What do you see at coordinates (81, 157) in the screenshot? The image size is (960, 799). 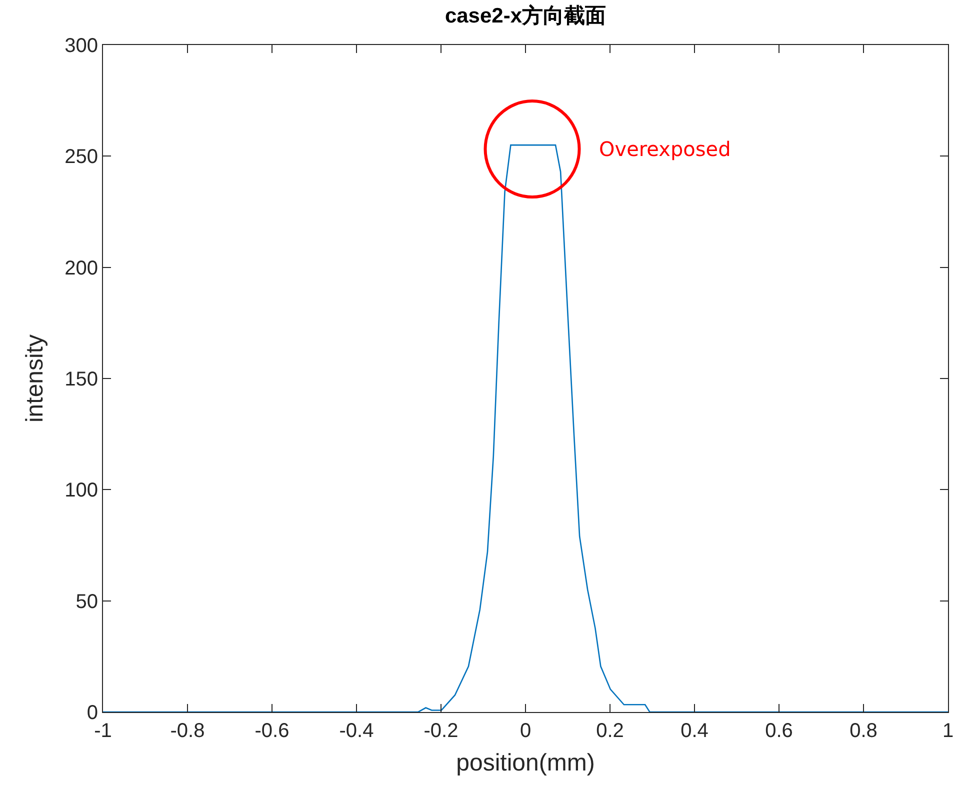 I see `y-tick-label: 250` at bounding box center [81, 157].